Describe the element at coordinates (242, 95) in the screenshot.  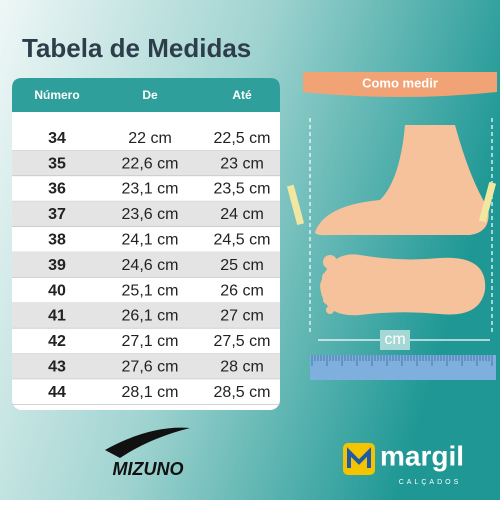
I see `column-header: Até` at that location.